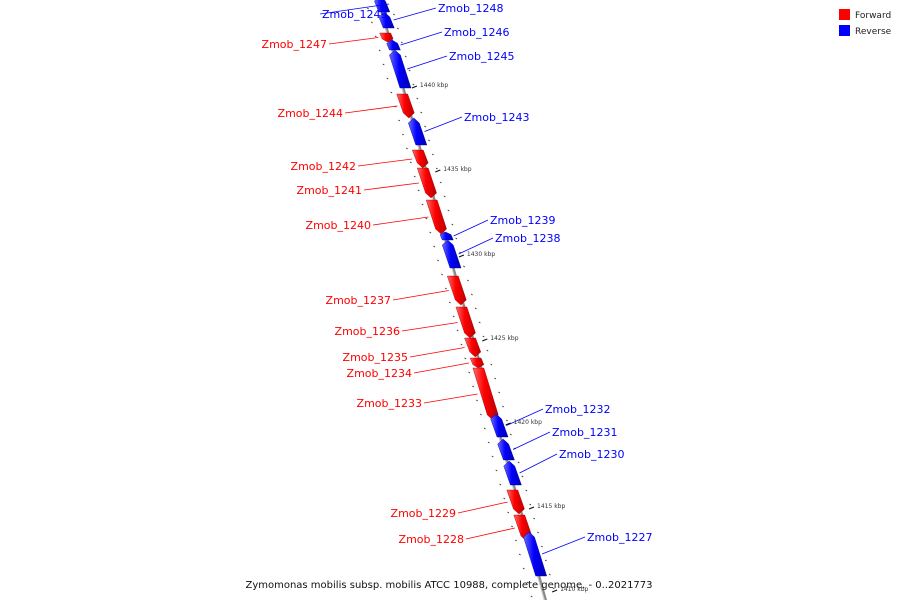 The image size is (900, 600). I want to click on gene-label: Zmob_1227, so click(619, 537).